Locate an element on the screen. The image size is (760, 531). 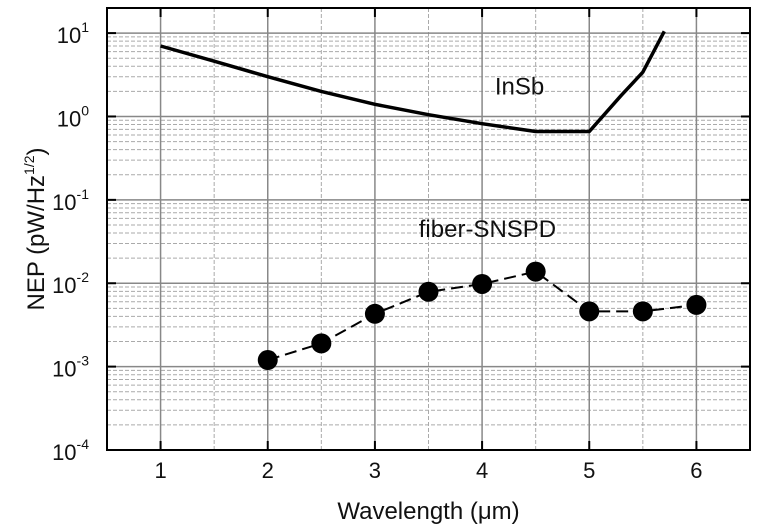
series-label: InSb is located at coordinates (519, 86).